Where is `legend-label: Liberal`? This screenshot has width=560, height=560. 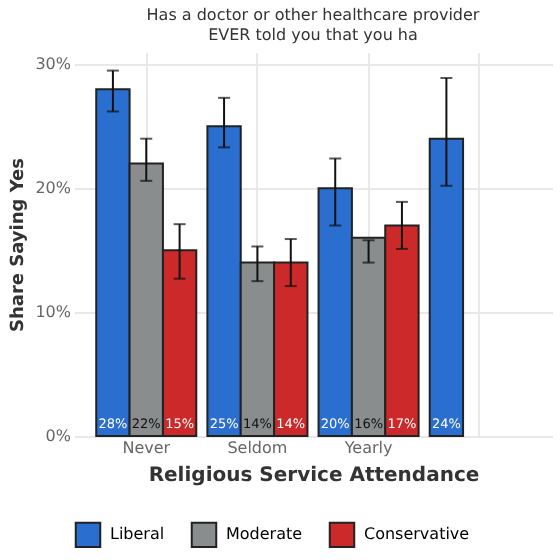
legend-label: Liberal is located at coordinates (137, 533).